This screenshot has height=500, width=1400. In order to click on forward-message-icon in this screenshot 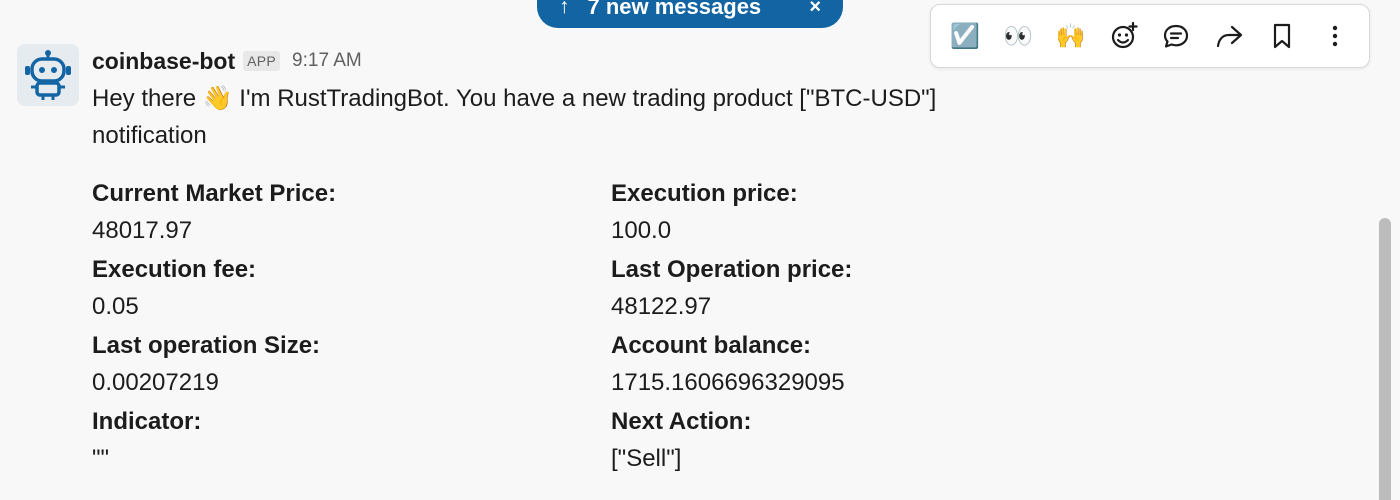, I will do `click(1229, 36)`.